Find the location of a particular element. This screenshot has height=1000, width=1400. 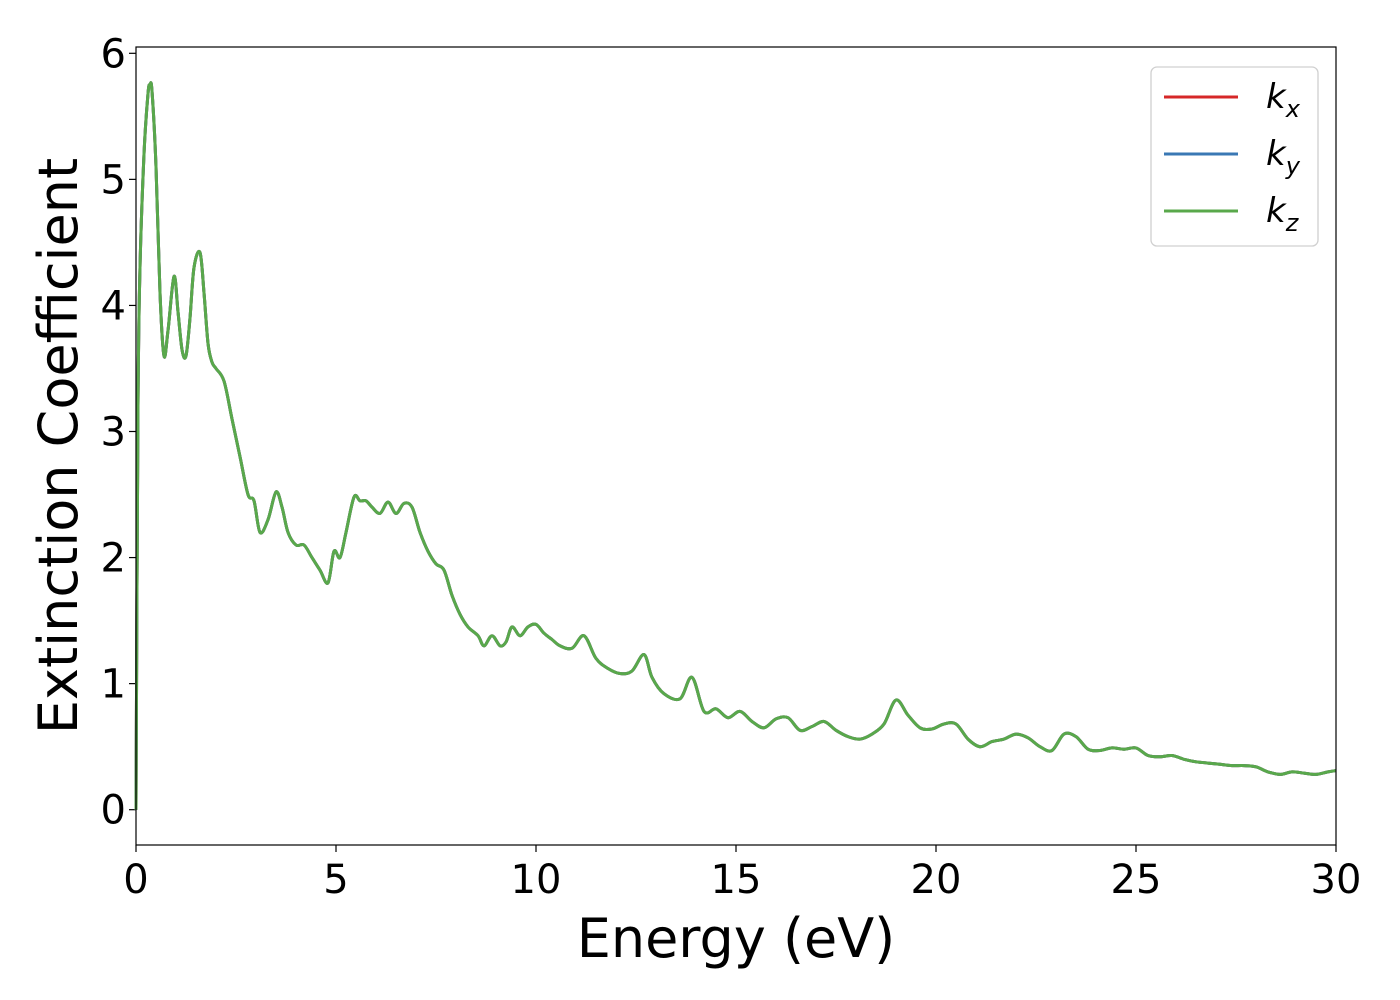

x-axis-label: Energy (eV) is located at coordinates (736, 938).